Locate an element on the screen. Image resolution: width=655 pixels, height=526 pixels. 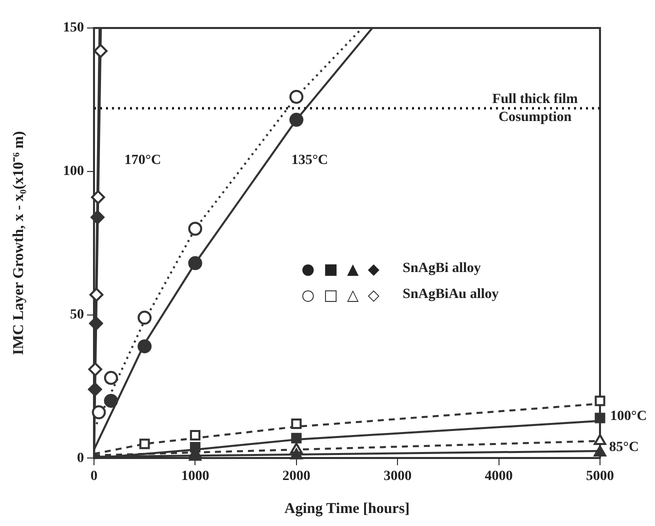
x-tick-label: 5000 is located at coordinates (600, 476).